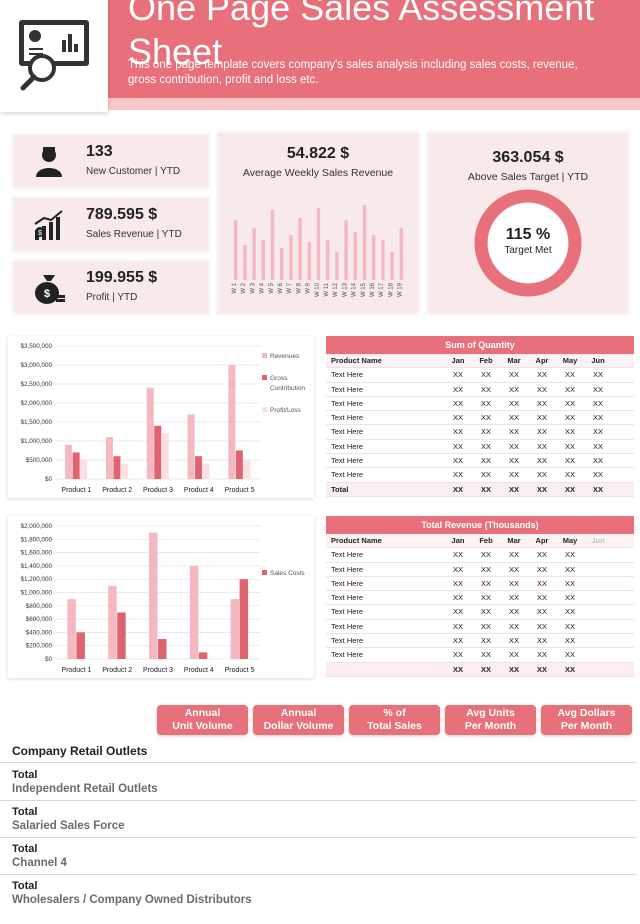 This screenshot has height=924, width=640. Describe the element at coordinates (542, 540) in the screenshot. I see `table-cell: Apr` at that location.